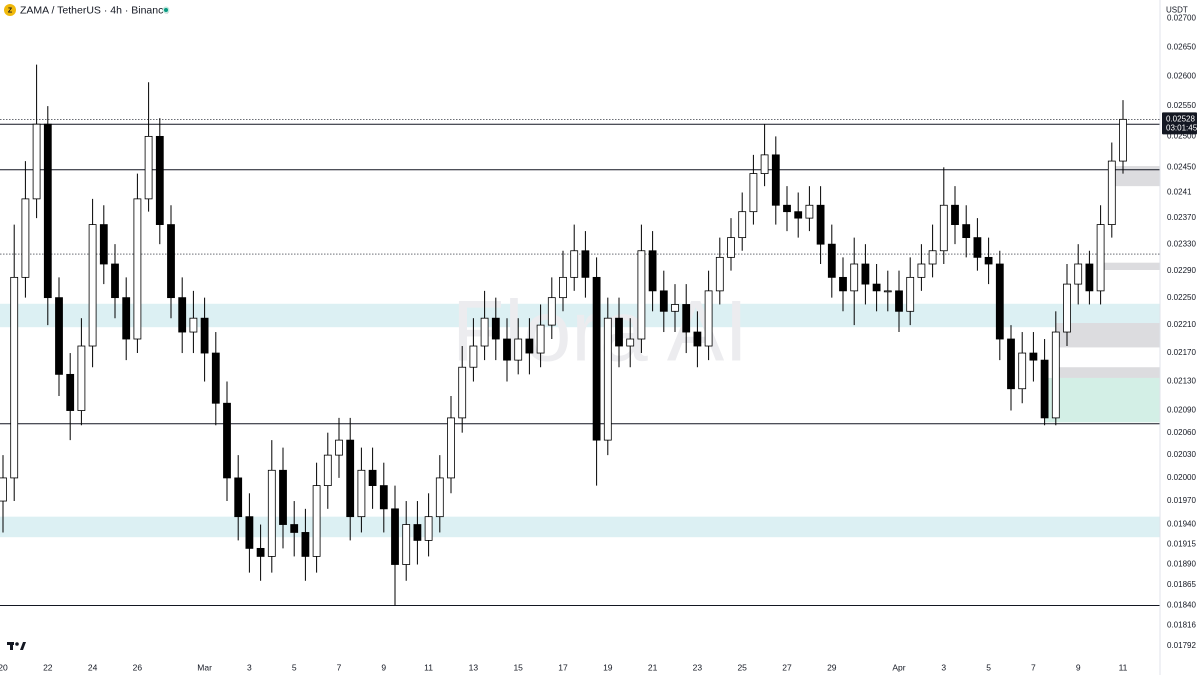  What do you see at coordinates (10, 10) in the screenshot?
I see `symbol-icon-text: Z` at bounding box center [10, 10].